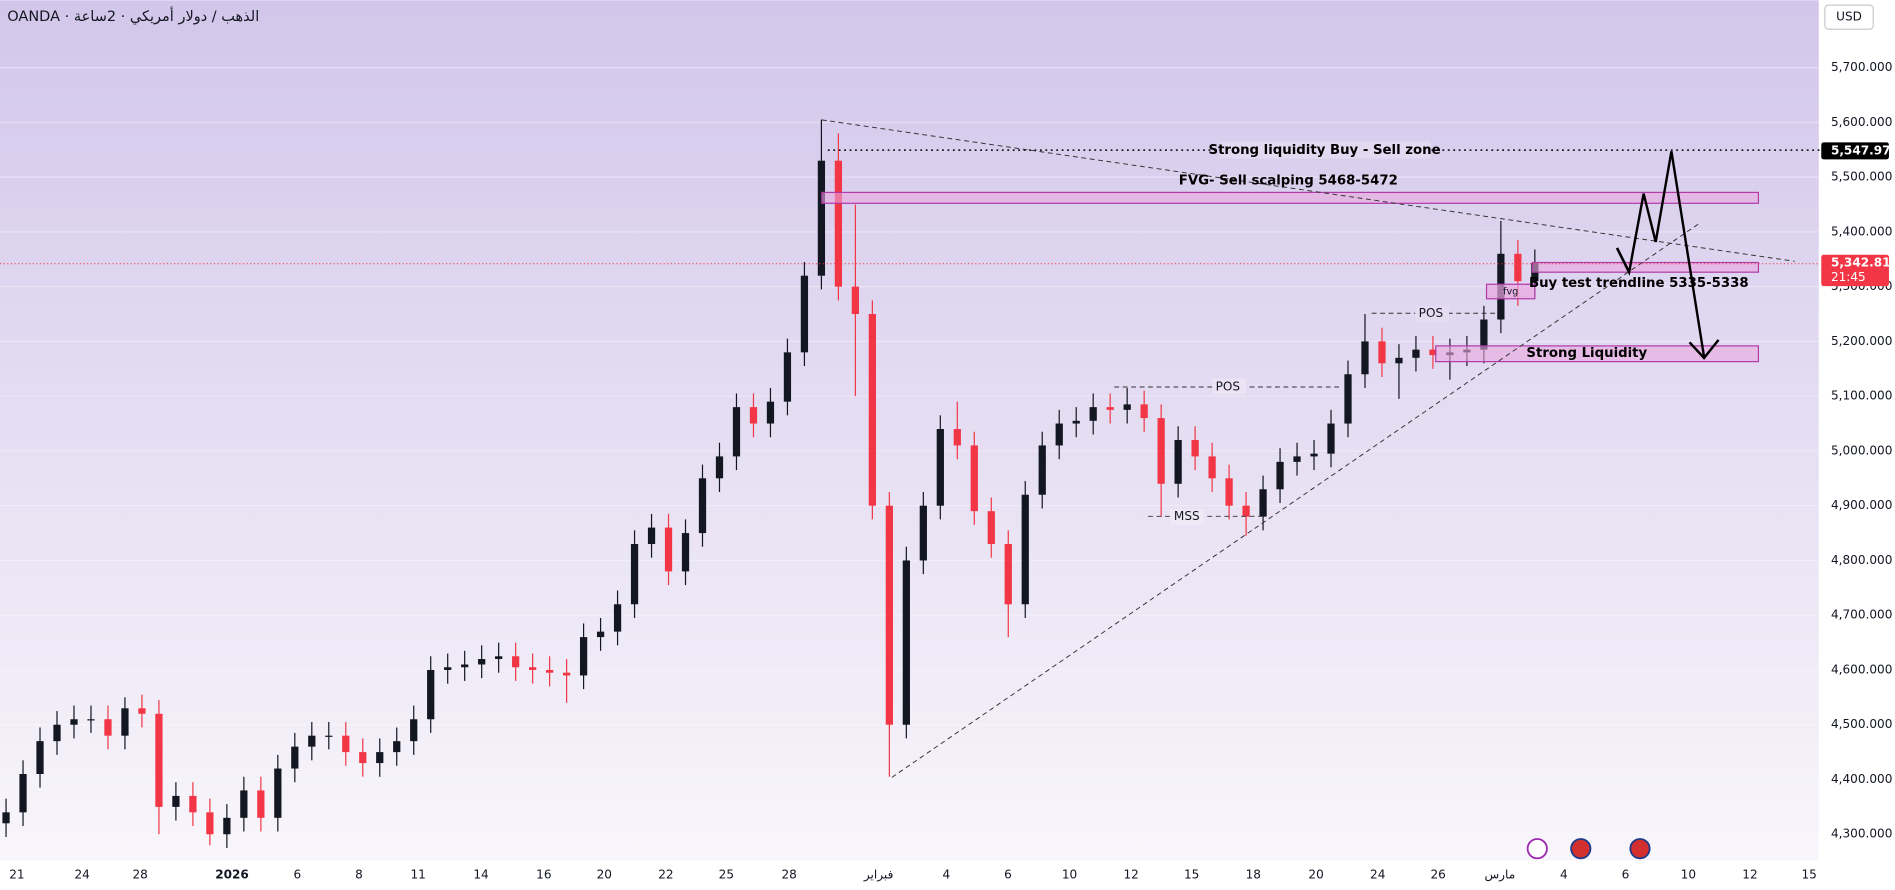 Image resolution: width=1895 pixels, height=890 pixels. I want to click on y-tick-label: 5,500.000, so click(1861, 177).